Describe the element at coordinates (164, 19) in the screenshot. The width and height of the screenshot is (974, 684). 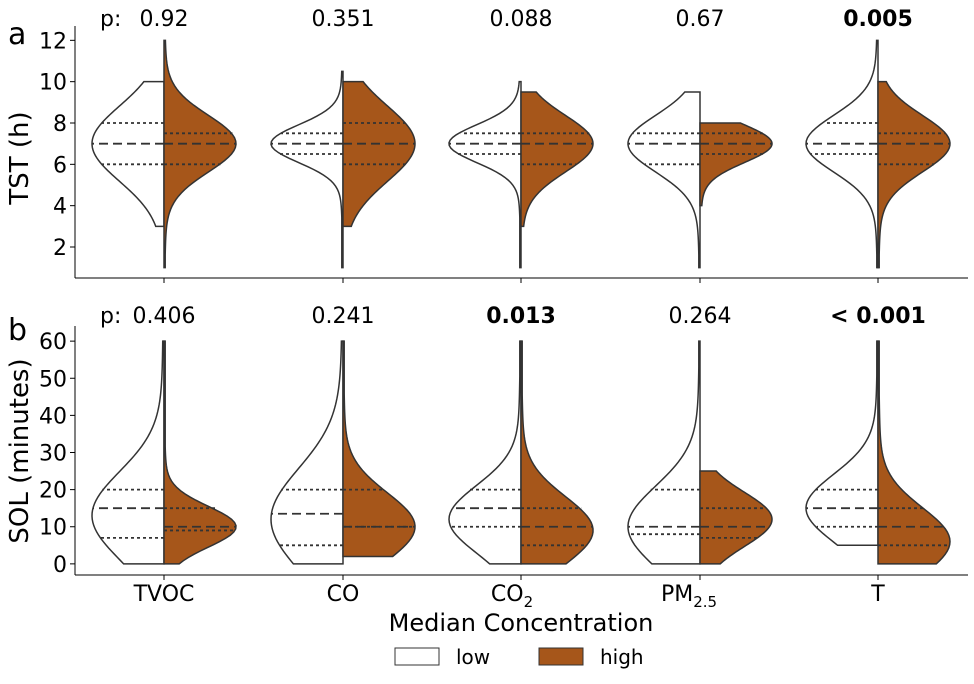
I see `p-value-label: 0.92` at that location.